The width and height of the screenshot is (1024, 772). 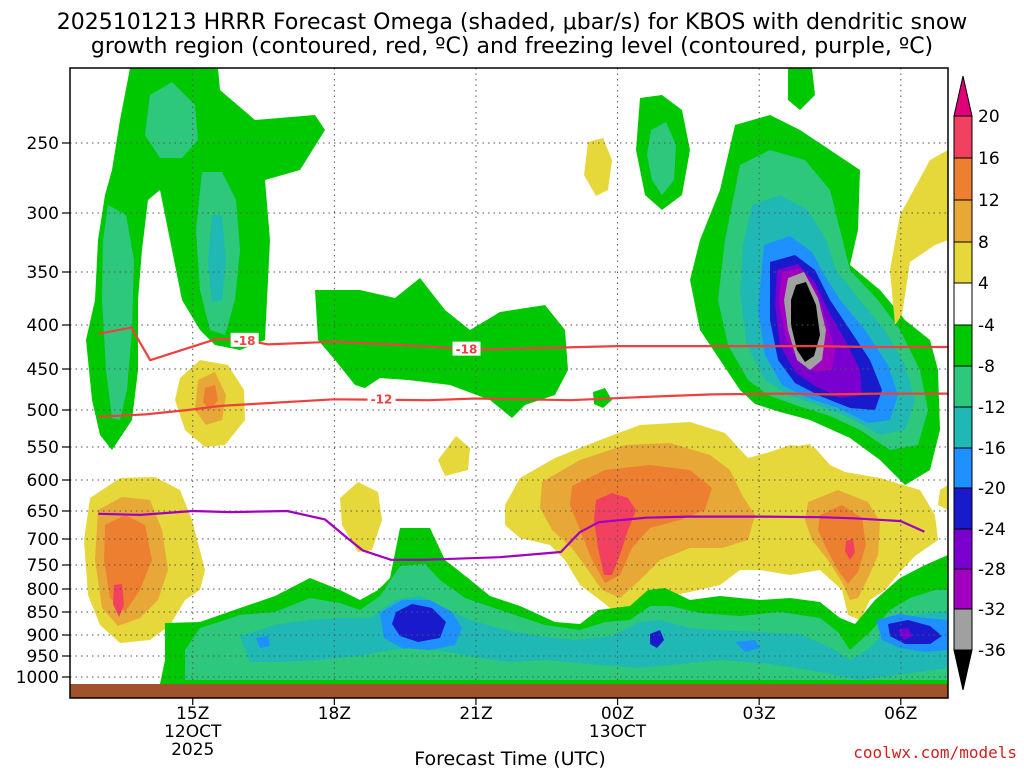 I want to click on omega-region-mid-left-positive-peak, so click(x=210, y=397).